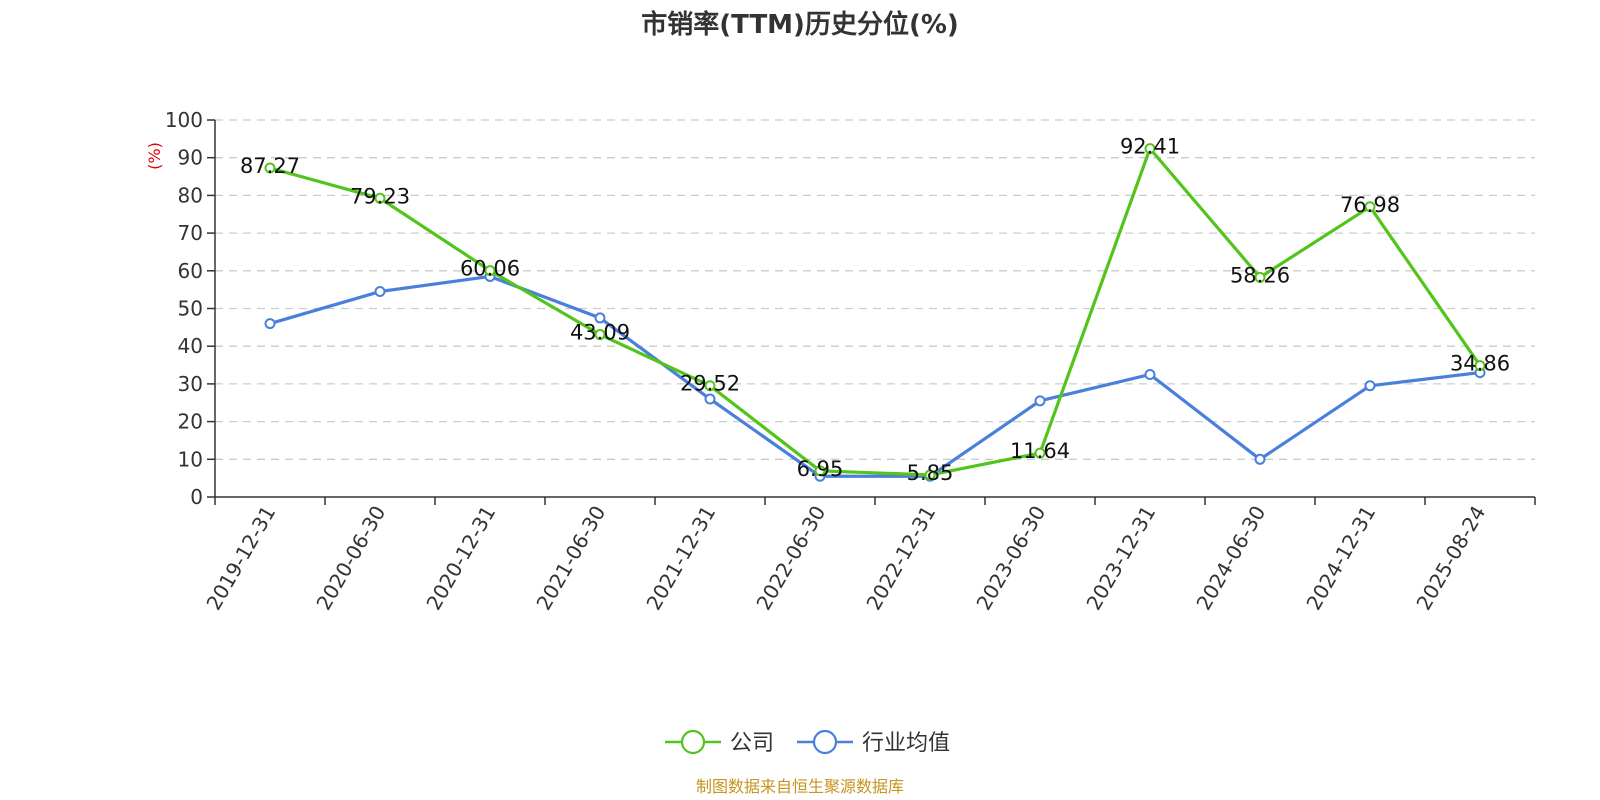  Describe the element at coordinates (190, 158) in the screenshot. I see `y-tick-label: 90` at that location.